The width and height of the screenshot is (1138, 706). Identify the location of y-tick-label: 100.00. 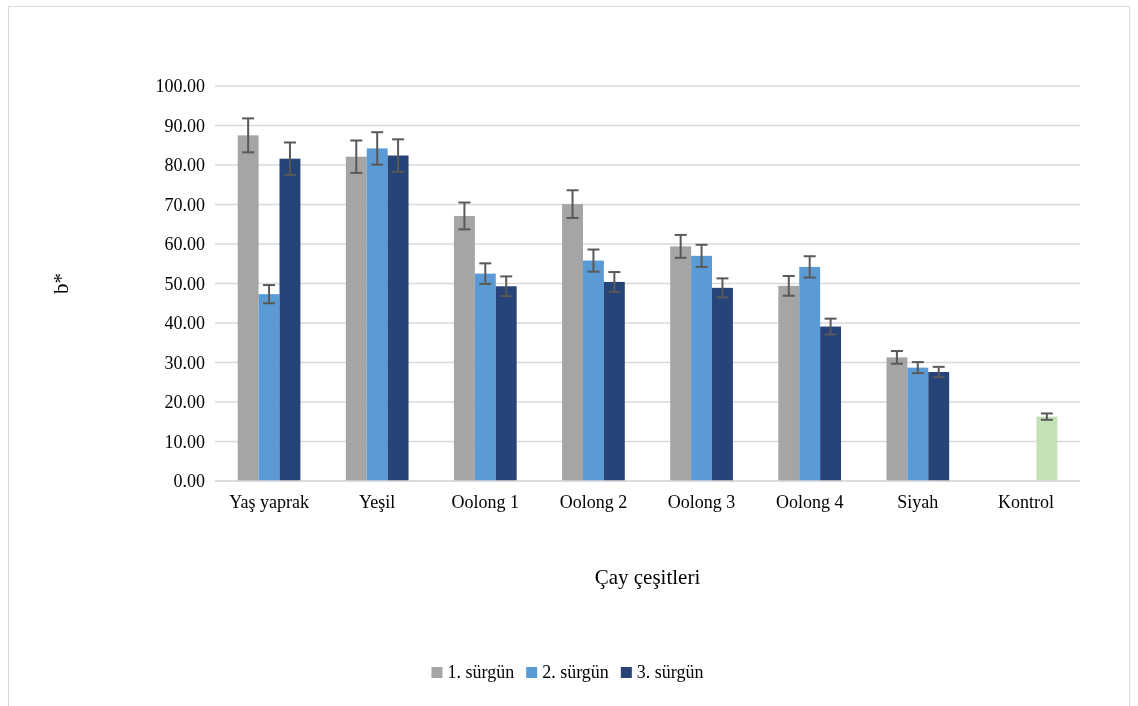
(180, 86).